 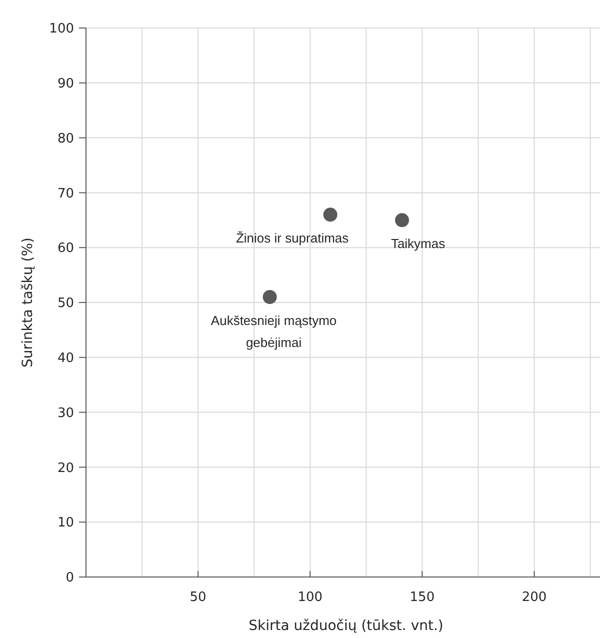 I want to click on annotation: Taikymas, so click(x=418, y=244).